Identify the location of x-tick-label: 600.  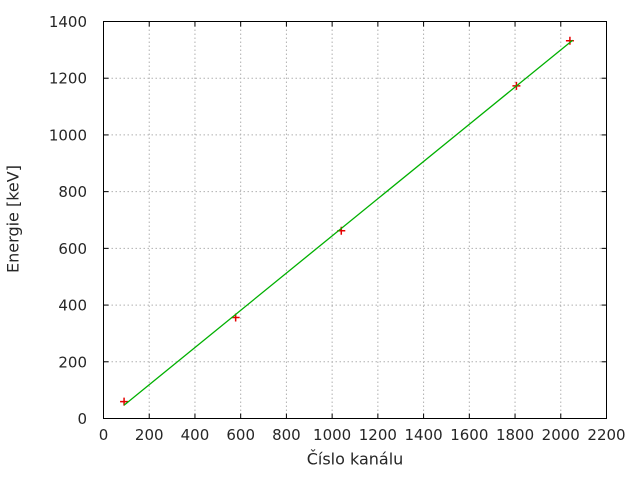
(240, 435).